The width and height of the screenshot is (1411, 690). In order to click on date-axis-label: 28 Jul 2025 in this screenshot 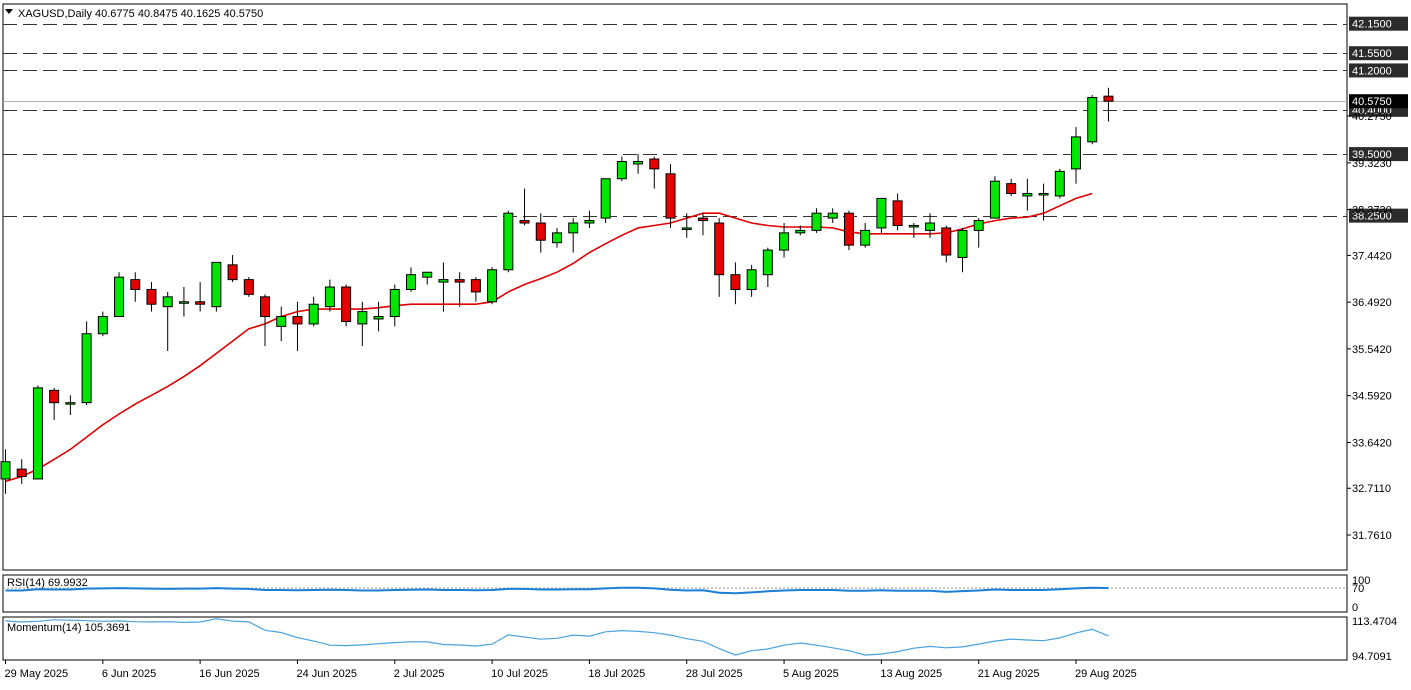, I will do `click(714, 674)`.